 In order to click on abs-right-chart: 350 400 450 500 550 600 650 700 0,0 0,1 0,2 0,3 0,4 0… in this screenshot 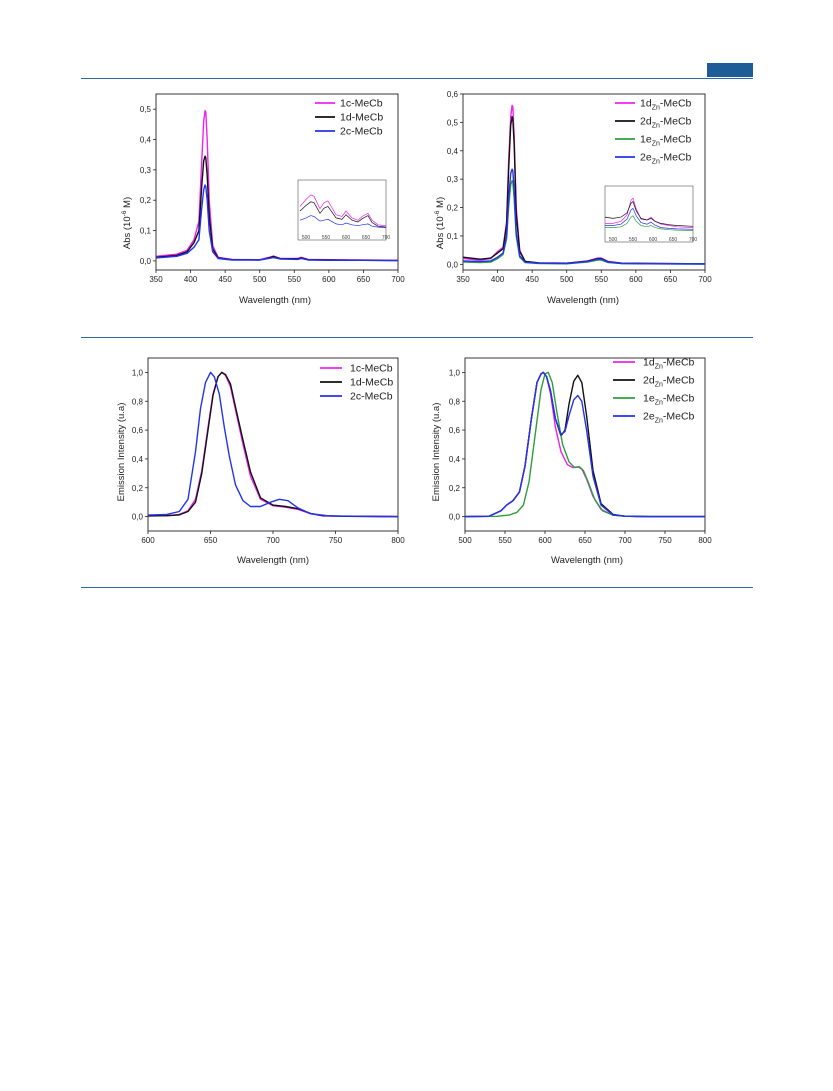, I will do `click(570, 201)`.